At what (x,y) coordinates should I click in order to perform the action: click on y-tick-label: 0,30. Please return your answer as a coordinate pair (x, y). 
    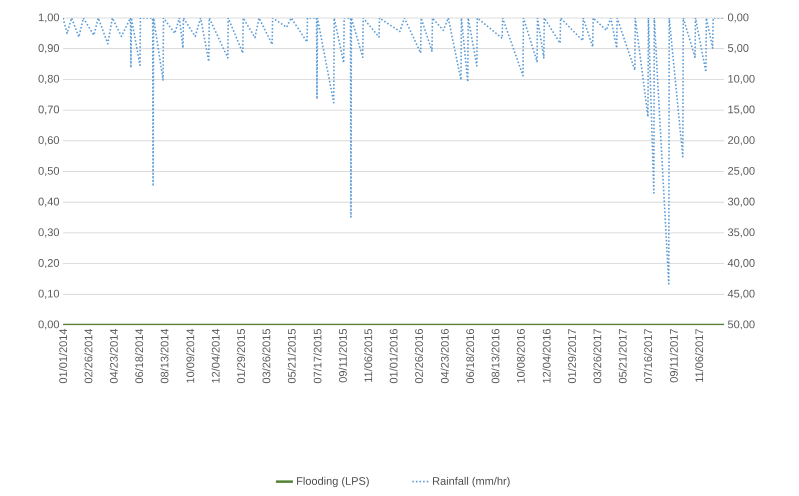
    Looking at the image, I should click on (49, 233).